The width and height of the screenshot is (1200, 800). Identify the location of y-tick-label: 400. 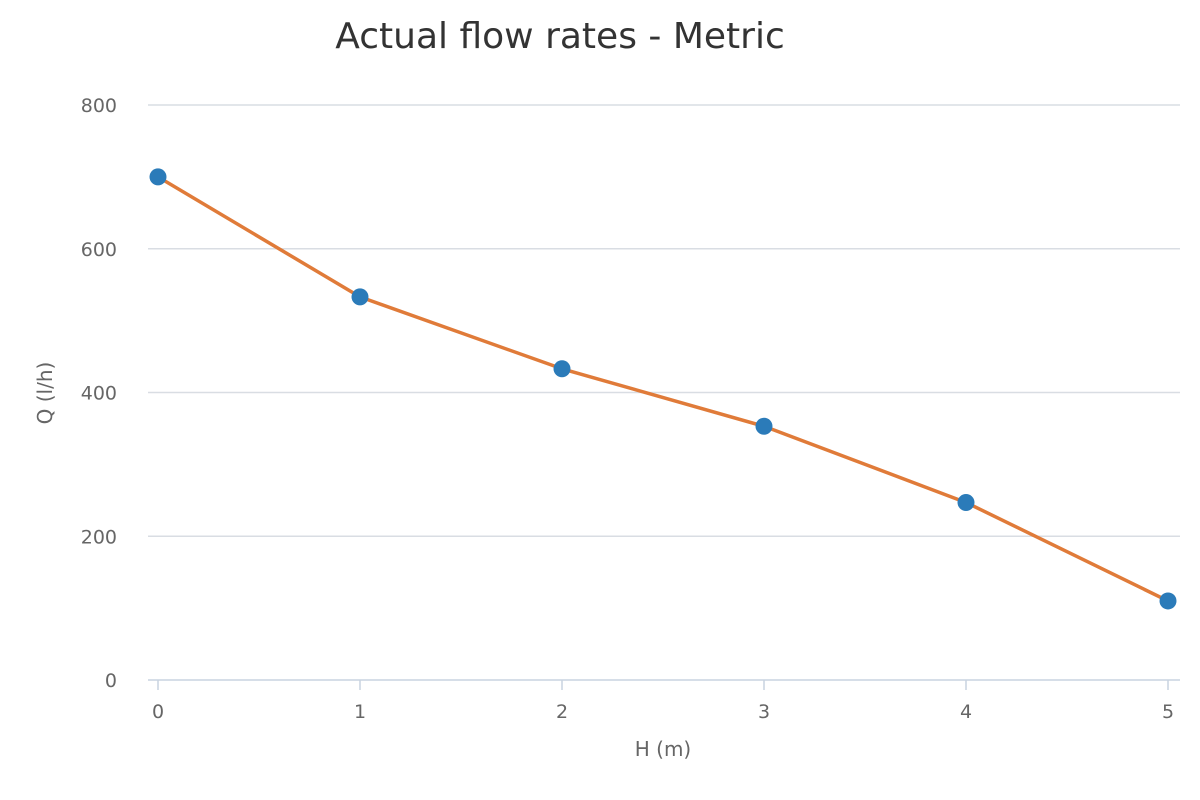
(99, 394).